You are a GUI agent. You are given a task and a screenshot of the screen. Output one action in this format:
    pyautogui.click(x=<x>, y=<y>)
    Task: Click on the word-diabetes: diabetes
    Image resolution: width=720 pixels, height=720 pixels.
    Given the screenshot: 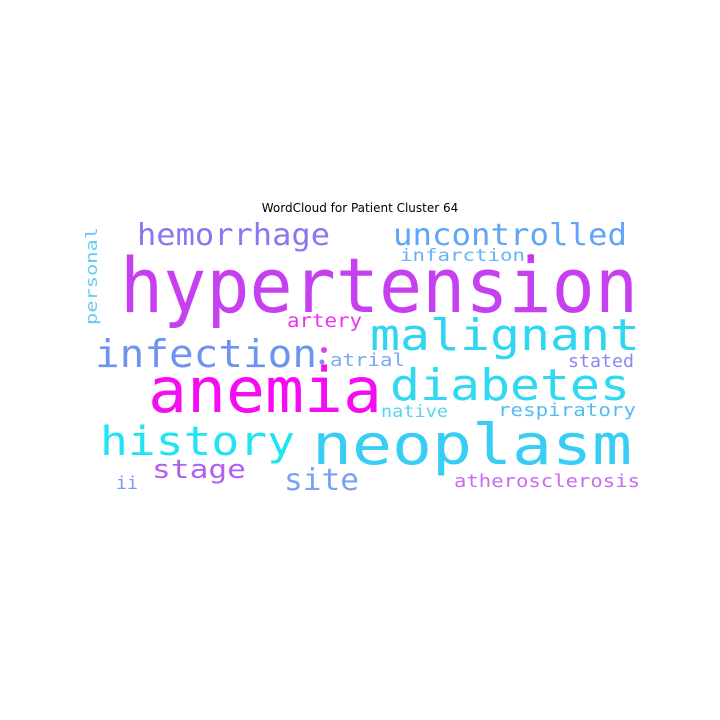 What is the action you would take?
    pyautogui.click(x=510, y=385)
    